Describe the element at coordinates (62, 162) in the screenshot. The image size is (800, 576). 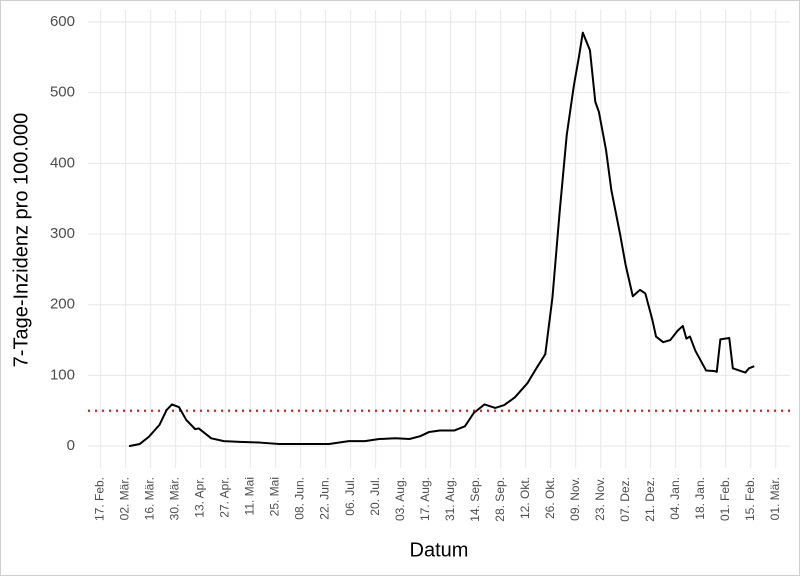
I see `y-tick-label: 400` at that location.